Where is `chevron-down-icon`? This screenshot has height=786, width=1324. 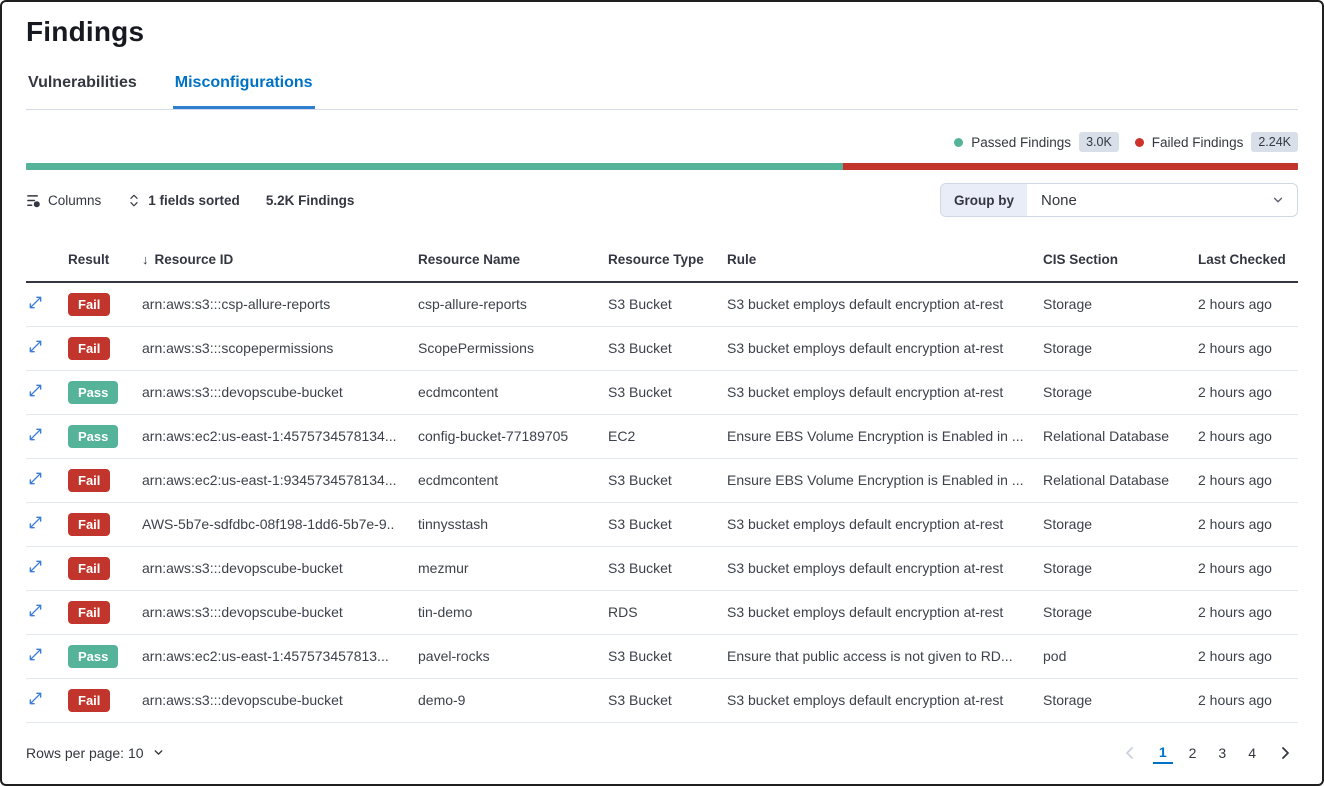
chevron-down-icon is located at coordinates (1278, 200).